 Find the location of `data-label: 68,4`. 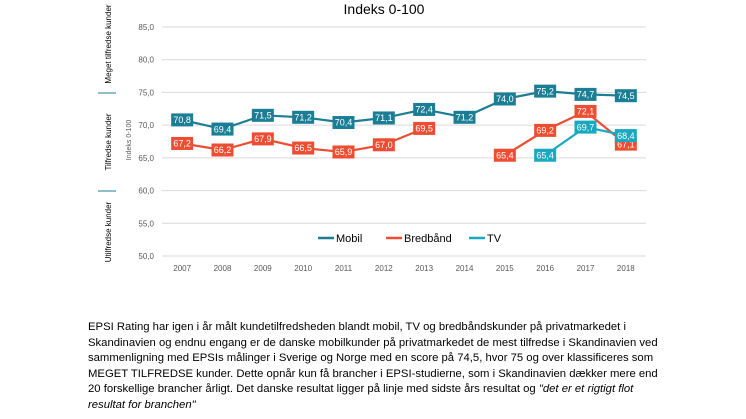

data-label: 68,4 is located at coordinates (626, 136).